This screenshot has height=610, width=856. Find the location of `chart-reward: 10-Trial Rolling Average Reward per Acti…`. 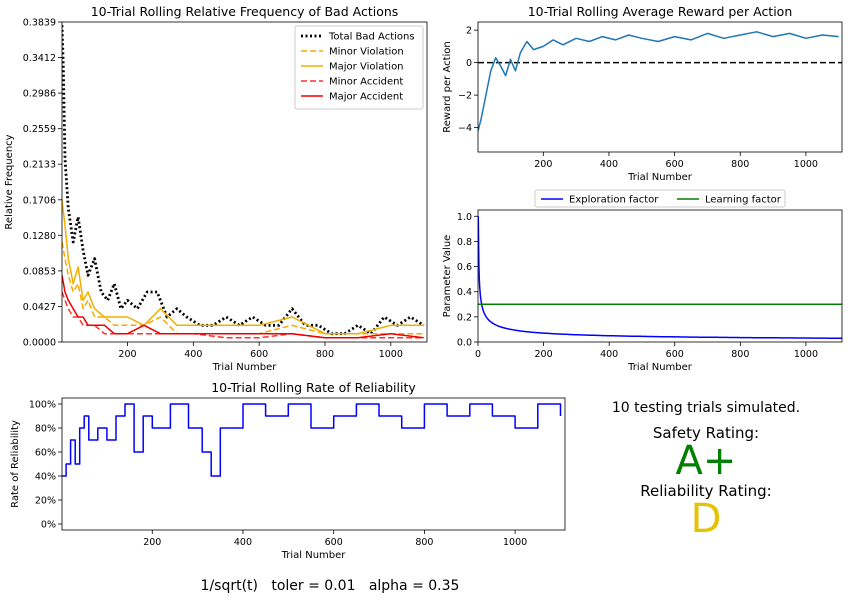

chart-reward: 10-Trial Rolling Average Reward per Acti… is located at coordinates (642, 93).